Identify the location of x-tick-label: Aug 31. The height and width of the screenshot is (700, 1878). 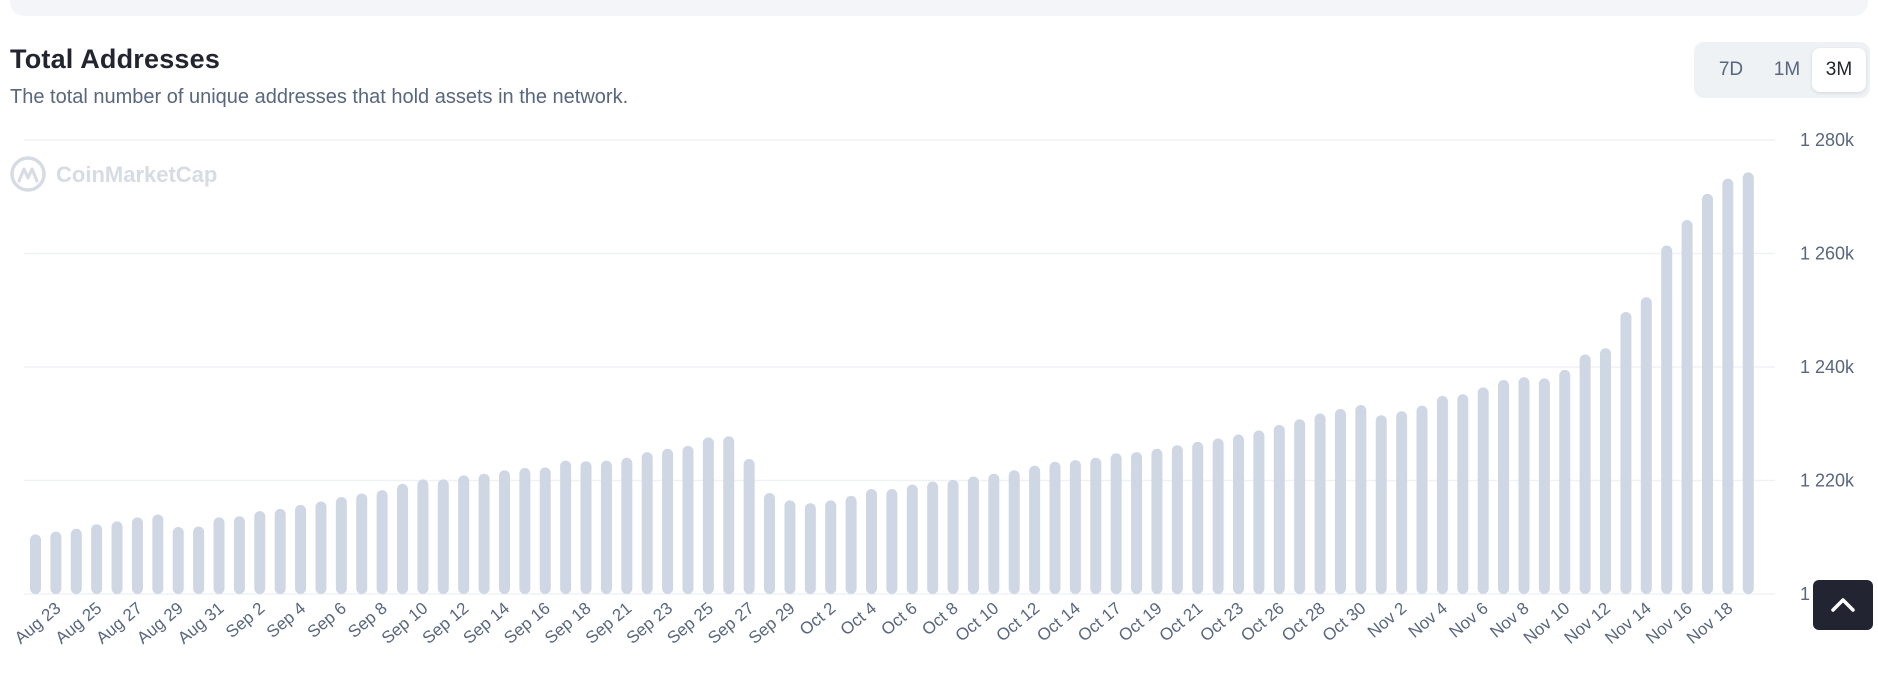
(200, 623).